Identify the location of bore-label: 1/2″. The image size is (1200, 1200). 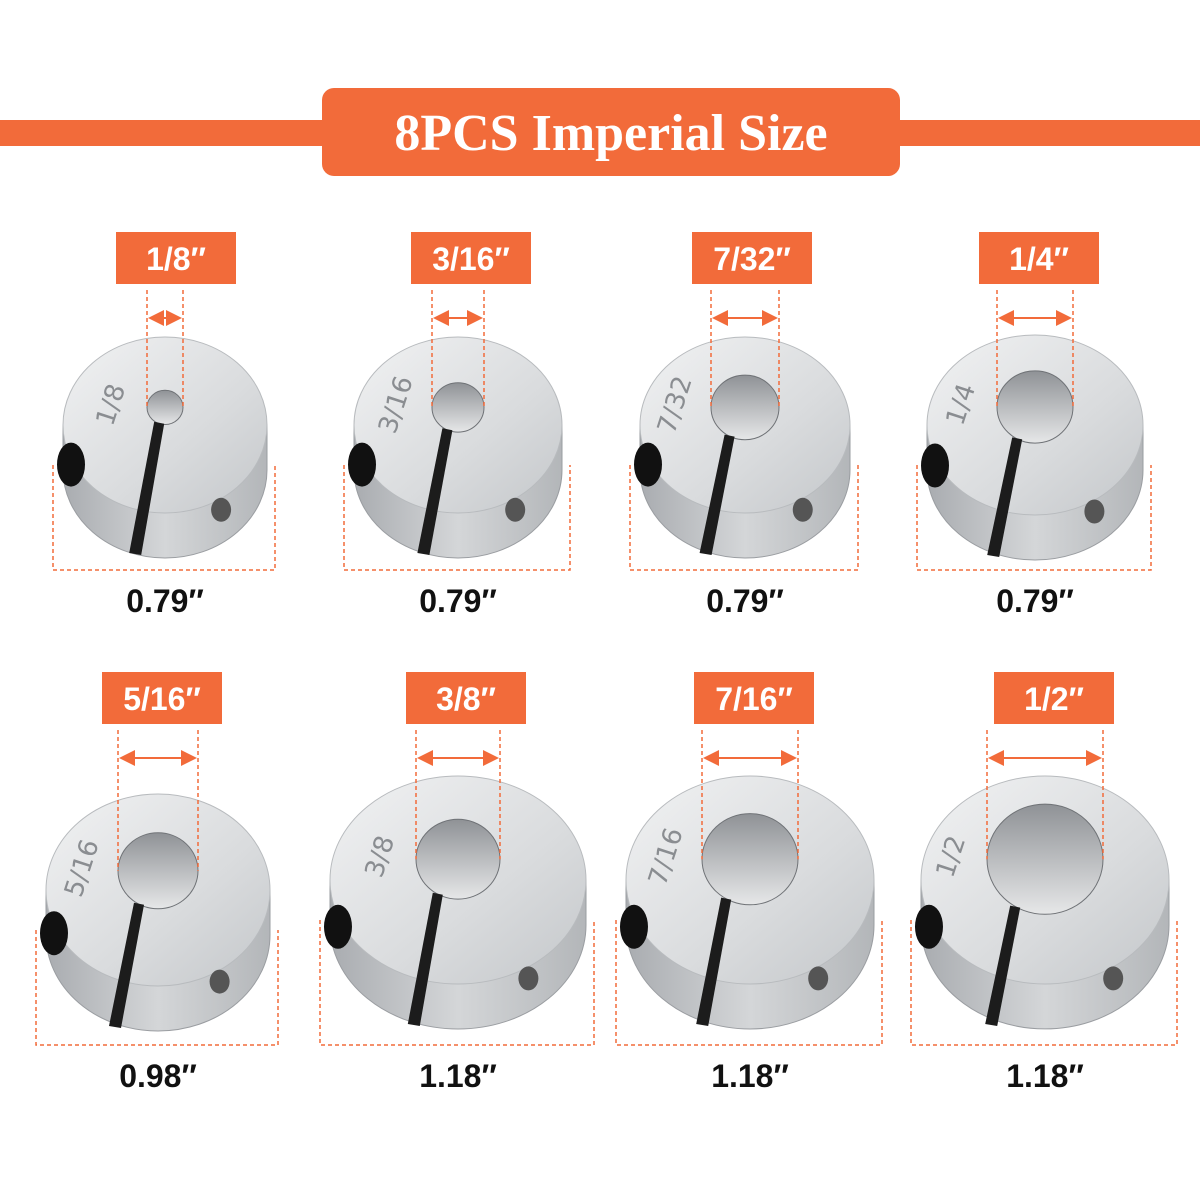
(1054, 699).